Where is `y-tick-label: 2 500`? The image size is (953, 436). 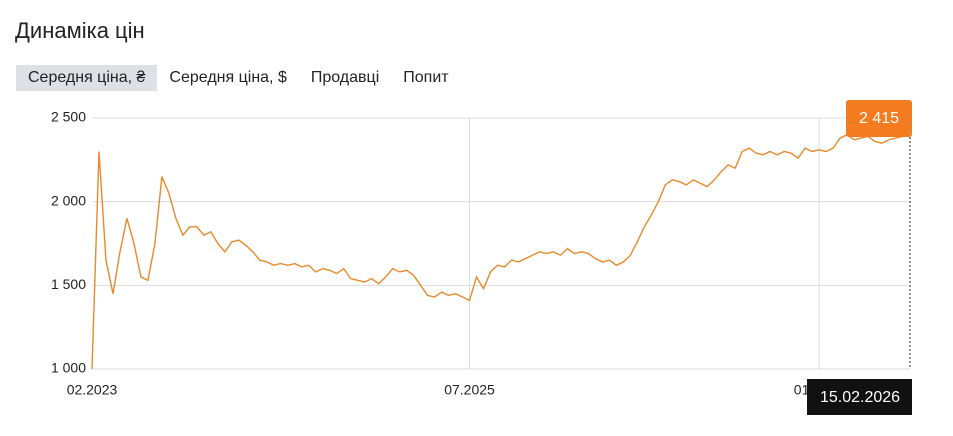 y-tick-label: 2 500 is located at coordinates (68, 117).